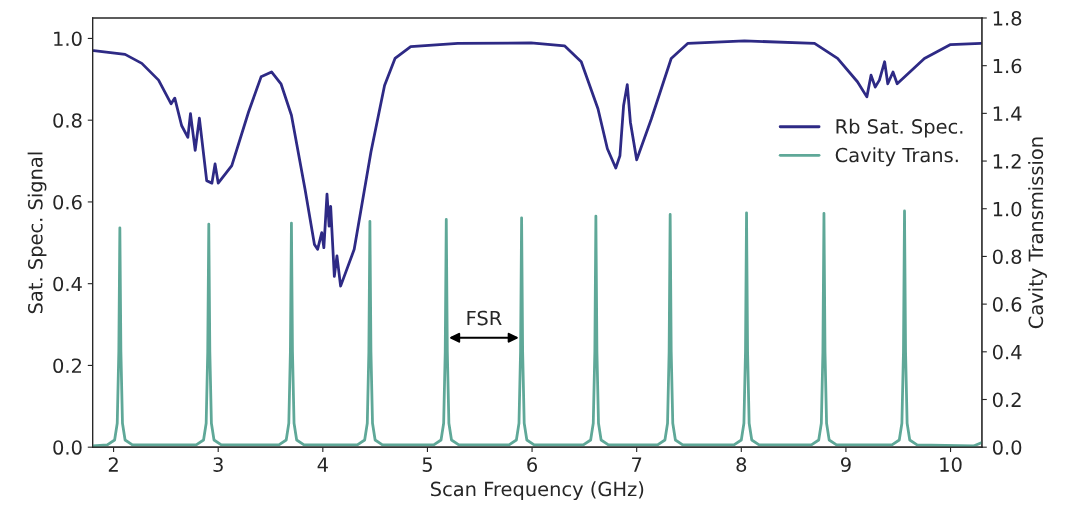 The width and height of the screenshot is (1065, 514). I want to click on y2-tick-label: 1.2, so click(1007, 161).